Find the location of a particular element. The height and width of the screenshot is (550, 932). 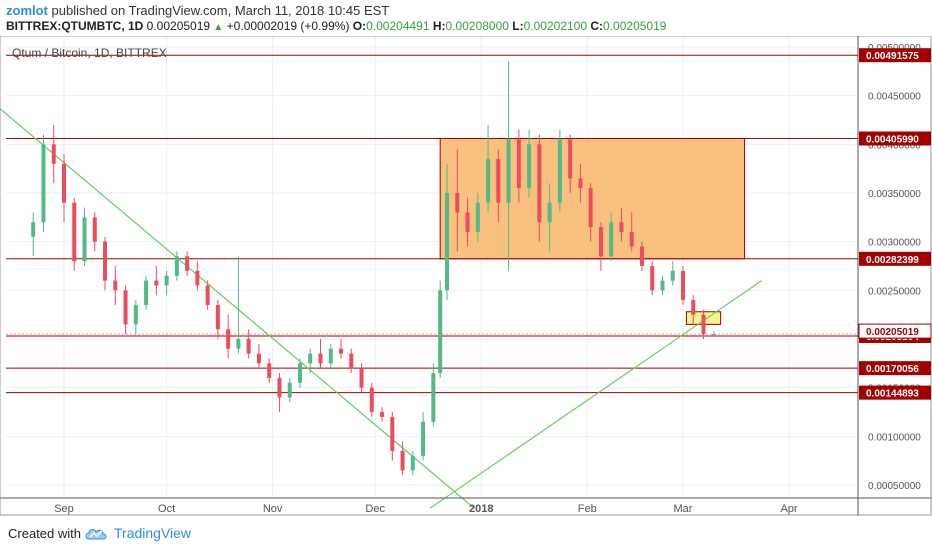

level-label-text: 0.00491575 is located at coordinates (892, 56).